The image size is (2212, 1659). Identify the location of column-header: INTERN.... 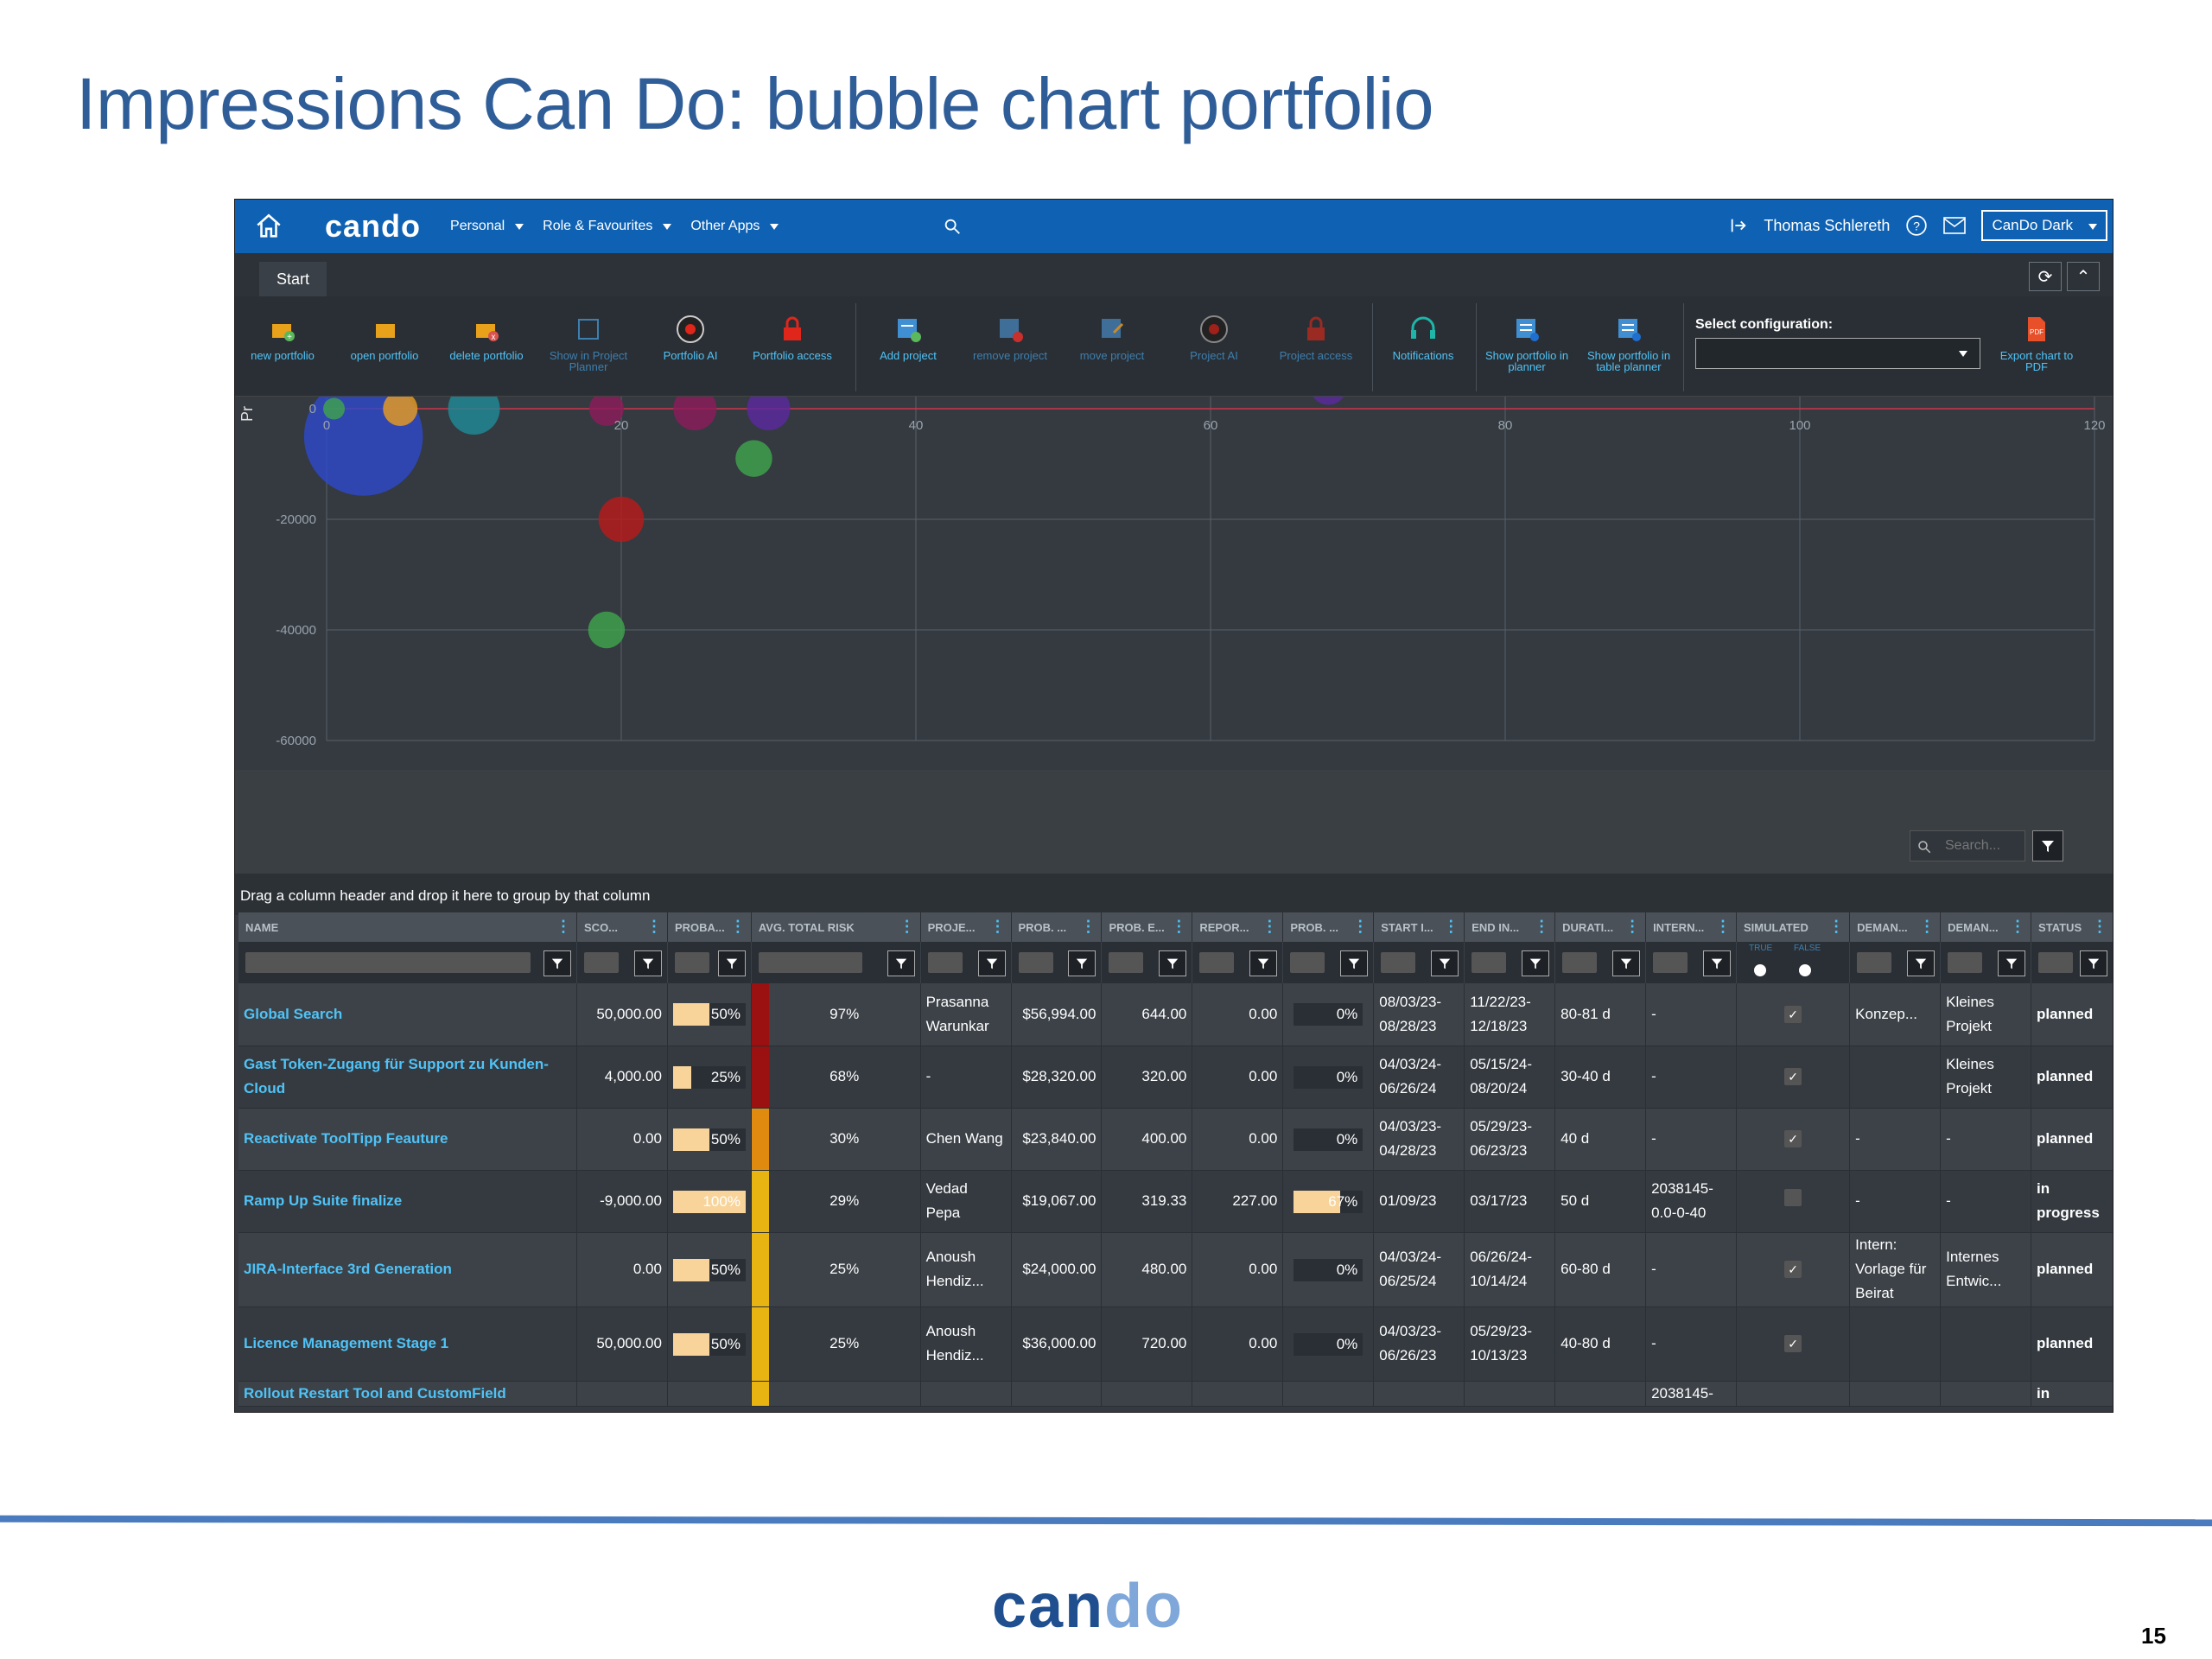
(1691, 927).